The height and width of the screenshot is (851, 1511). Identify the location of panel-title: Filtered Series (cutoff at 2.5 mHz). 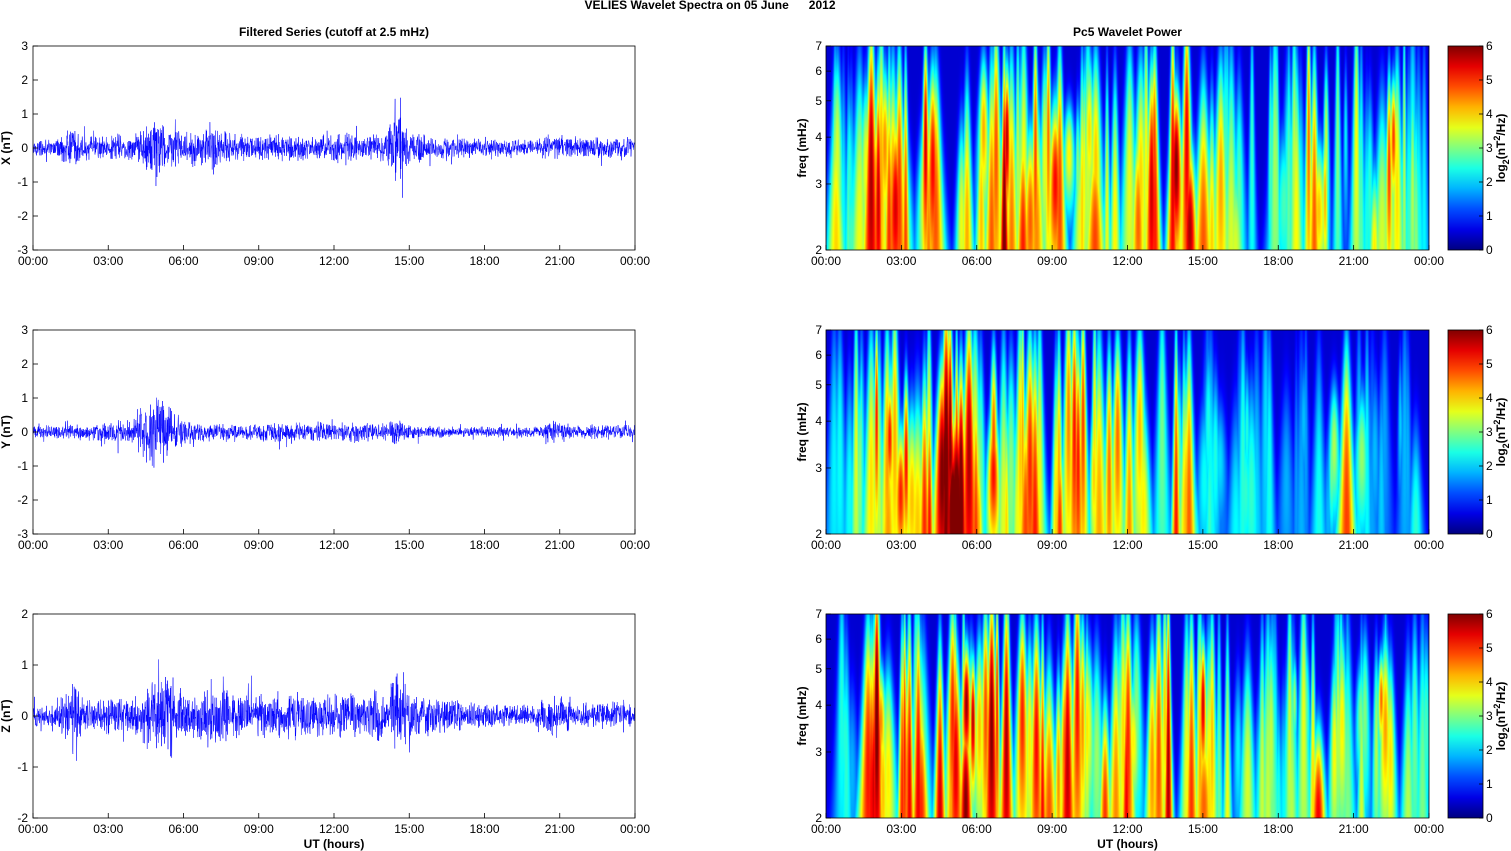
(334, 32).